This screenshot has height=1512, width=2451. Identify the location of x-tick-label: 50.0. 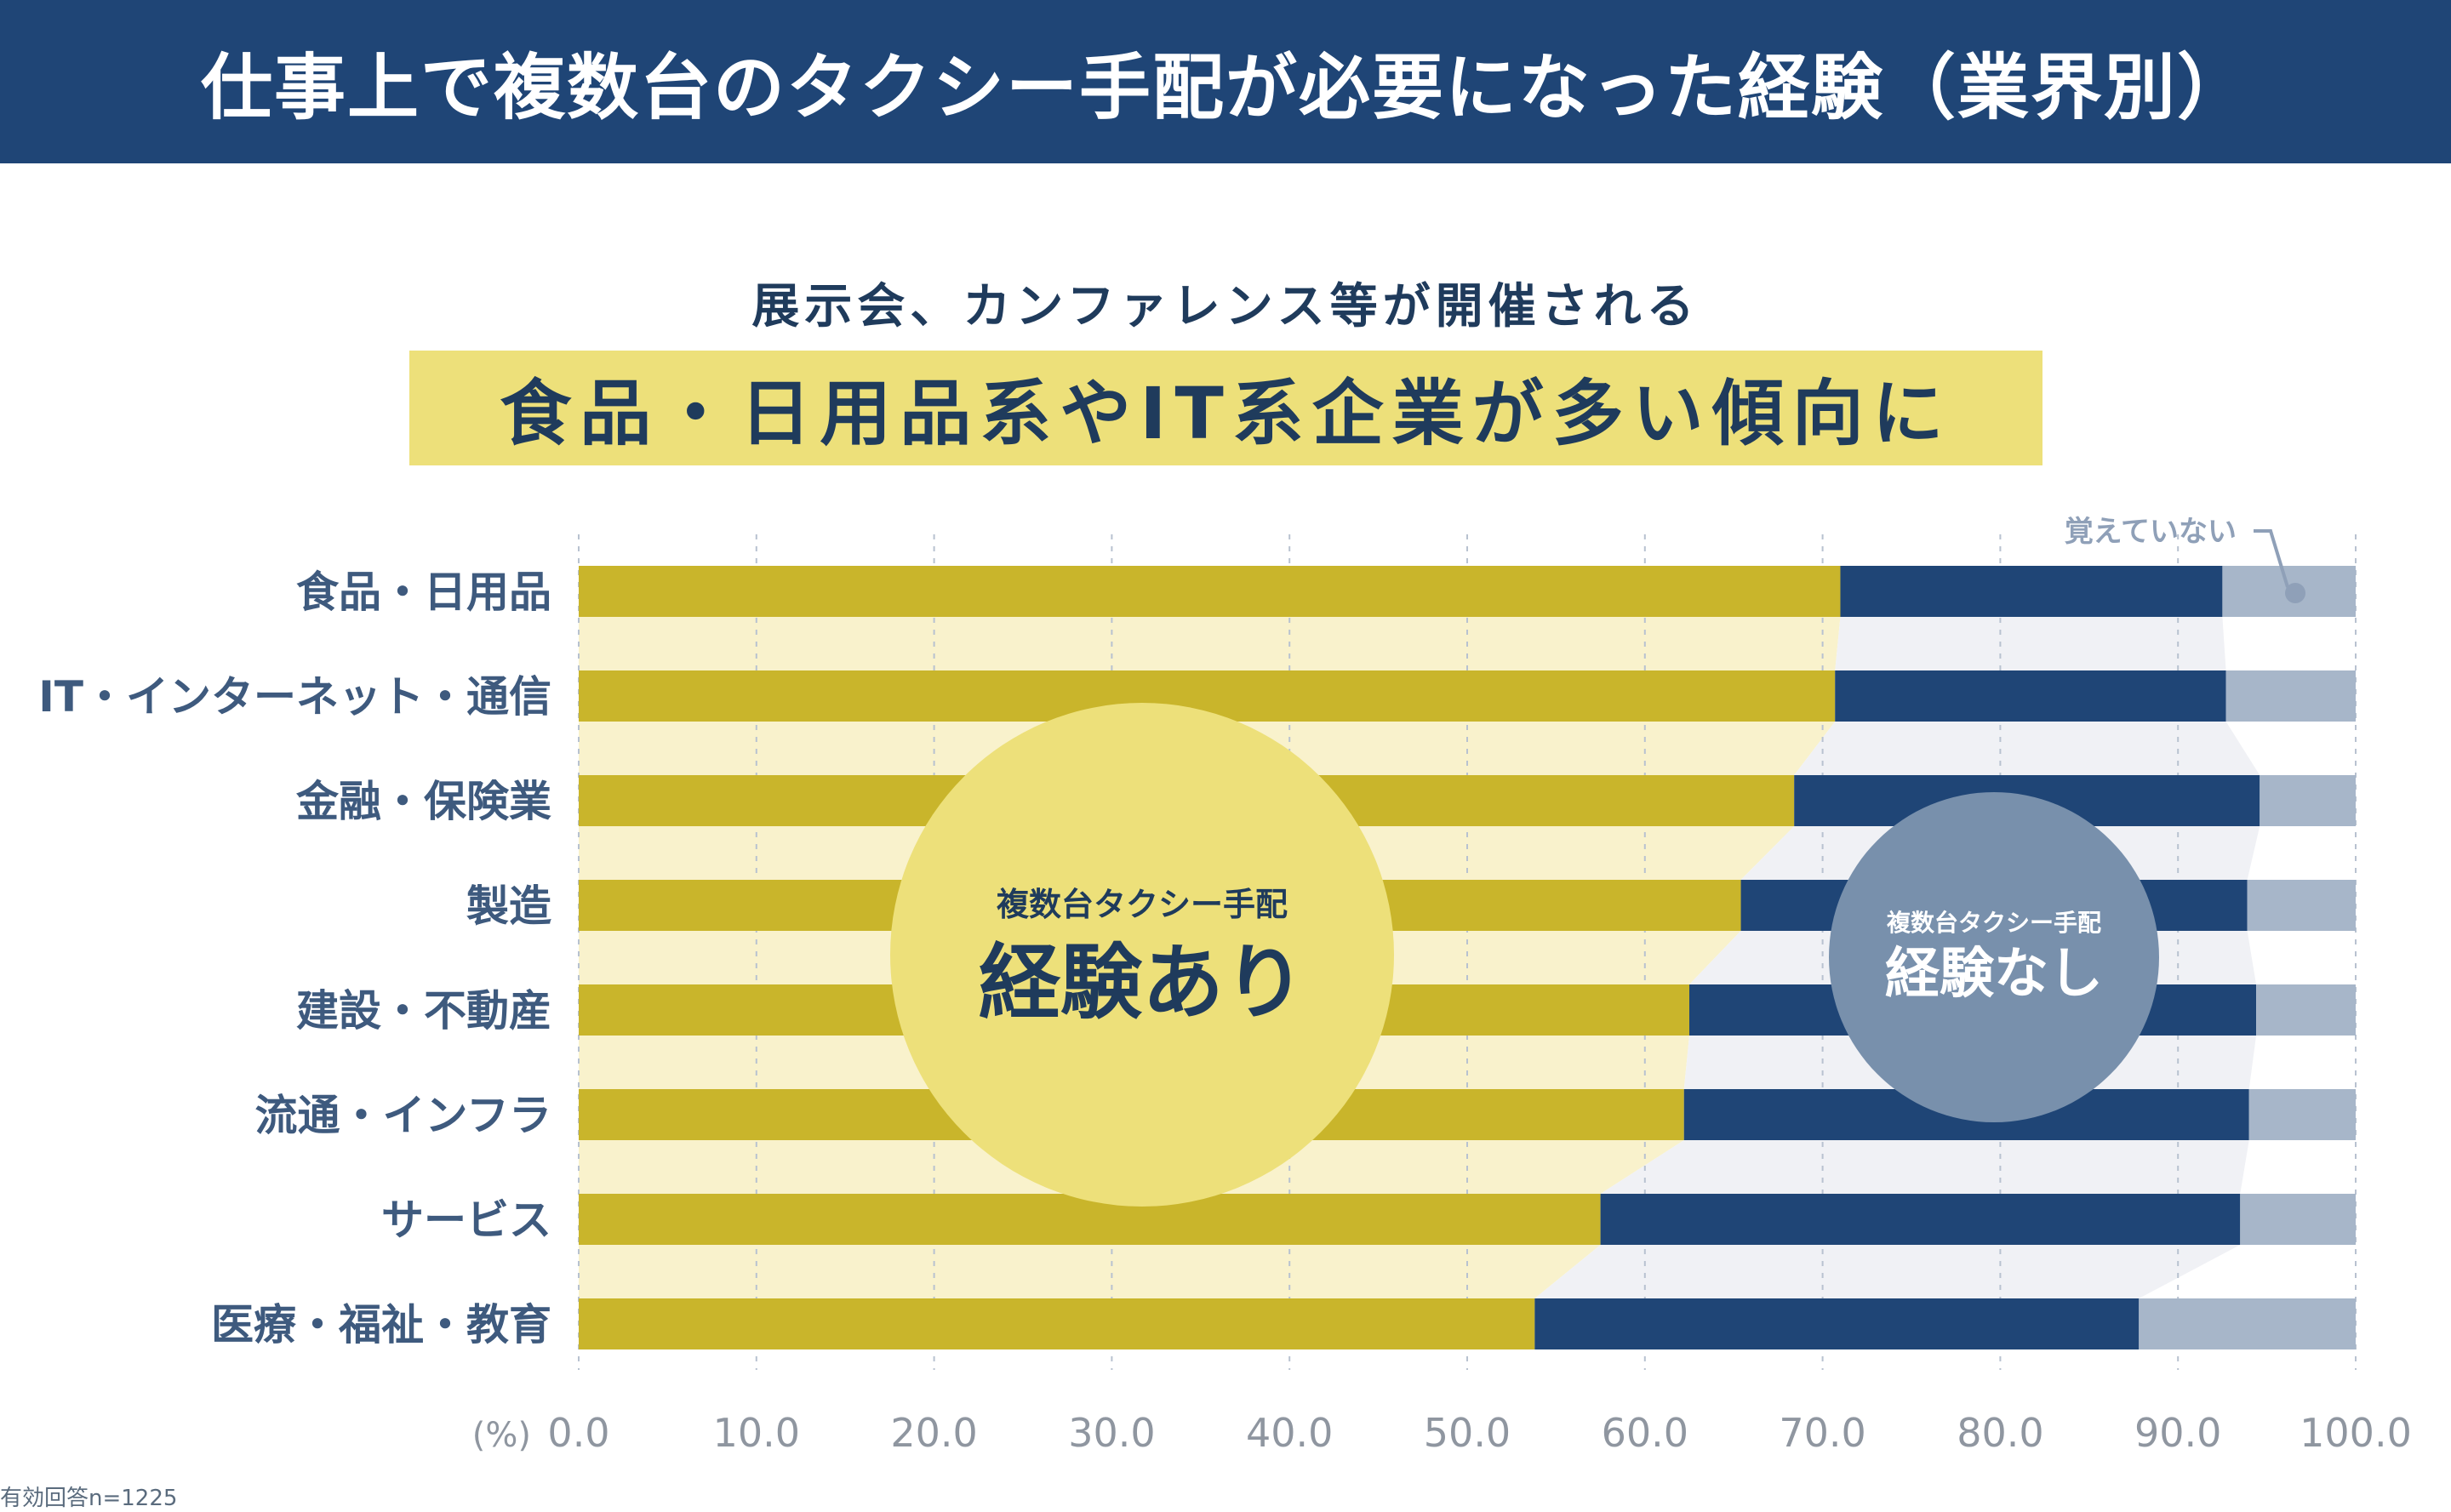
(1467, 1433).